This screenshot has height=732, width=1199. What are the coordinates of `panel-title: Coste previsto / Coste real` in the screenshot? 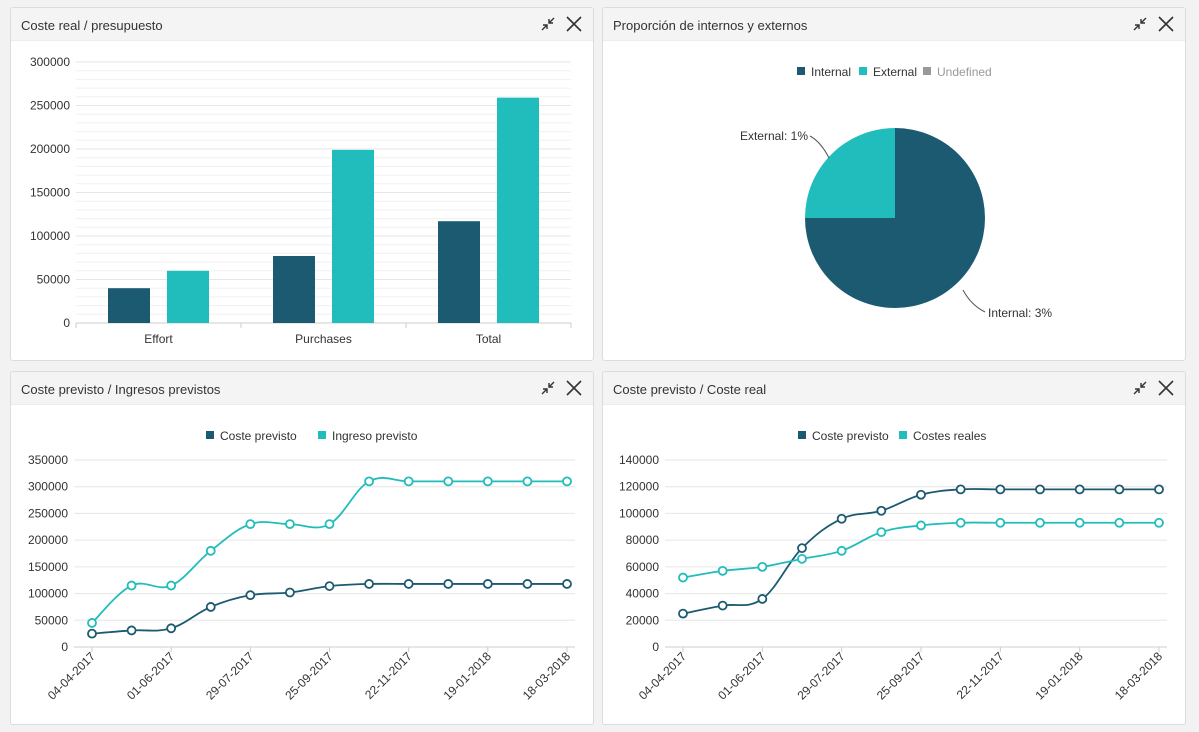 It's located at (690, 389).